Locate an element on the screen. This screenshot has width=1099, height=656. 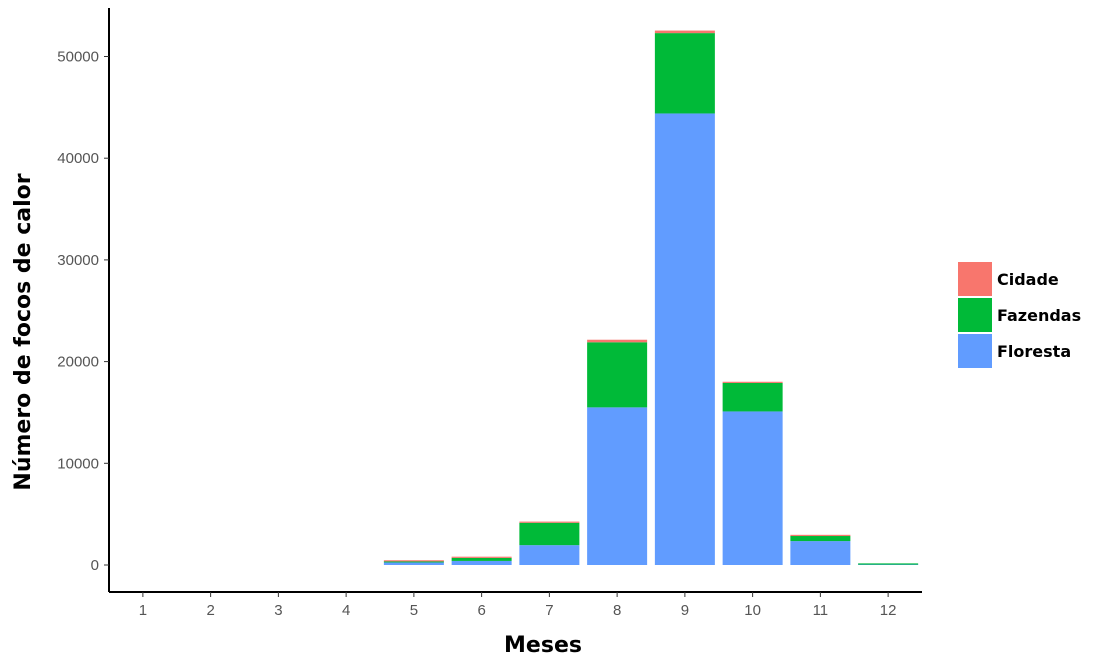
y-tick-label: 0 is located at coordinates (95, 565).